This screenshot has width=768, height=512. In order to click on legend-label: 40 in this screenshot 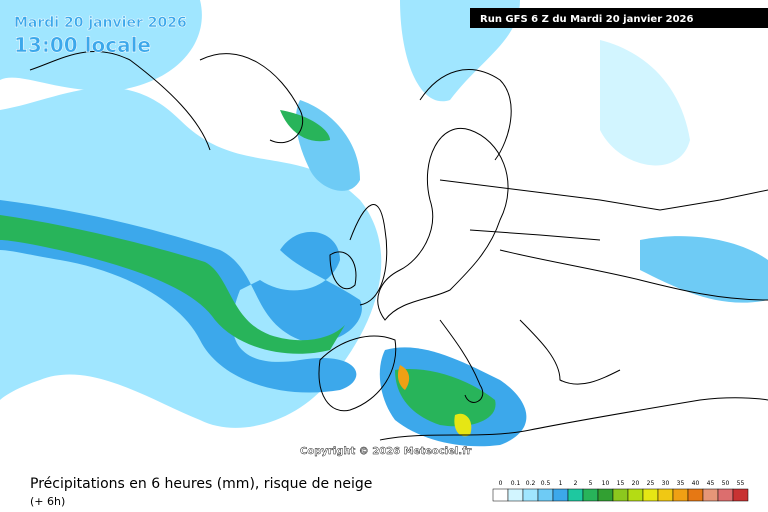, I will do `click(696, 483)`.